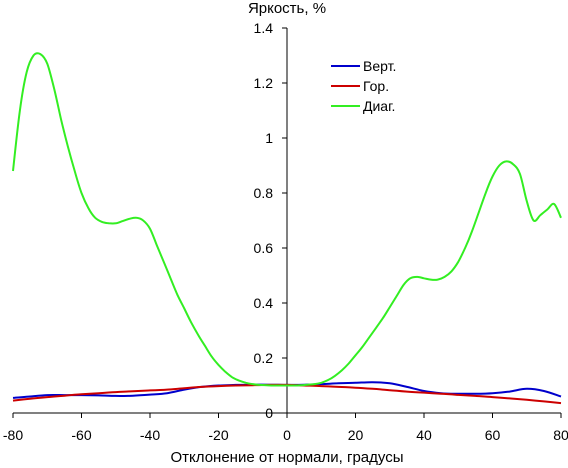  I want to click on x-tick-label: 0, so click(287, 435).